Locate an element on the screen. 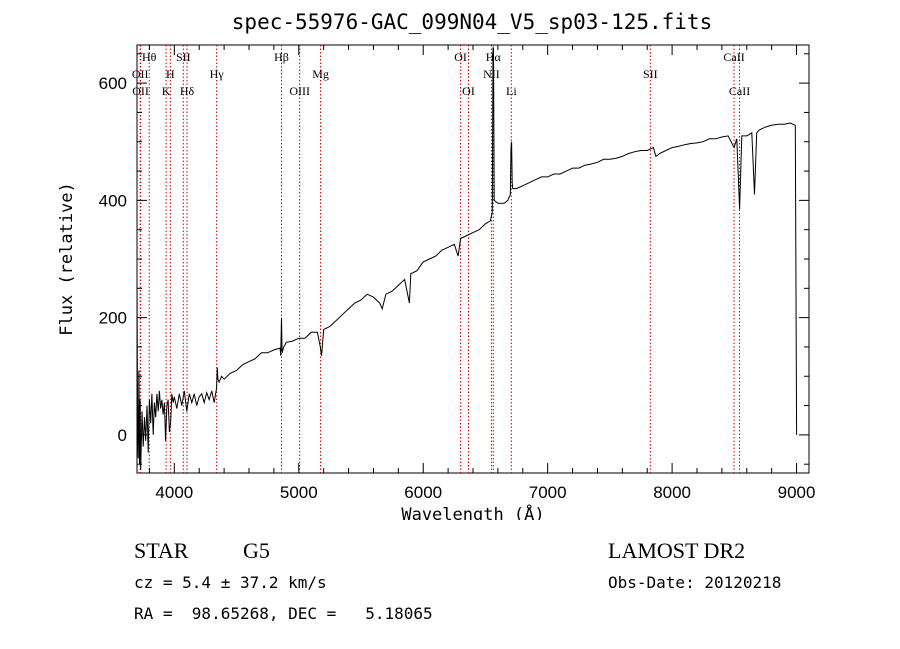  survey-name: LAMOST DR2 is located at coordinates (677, 550).